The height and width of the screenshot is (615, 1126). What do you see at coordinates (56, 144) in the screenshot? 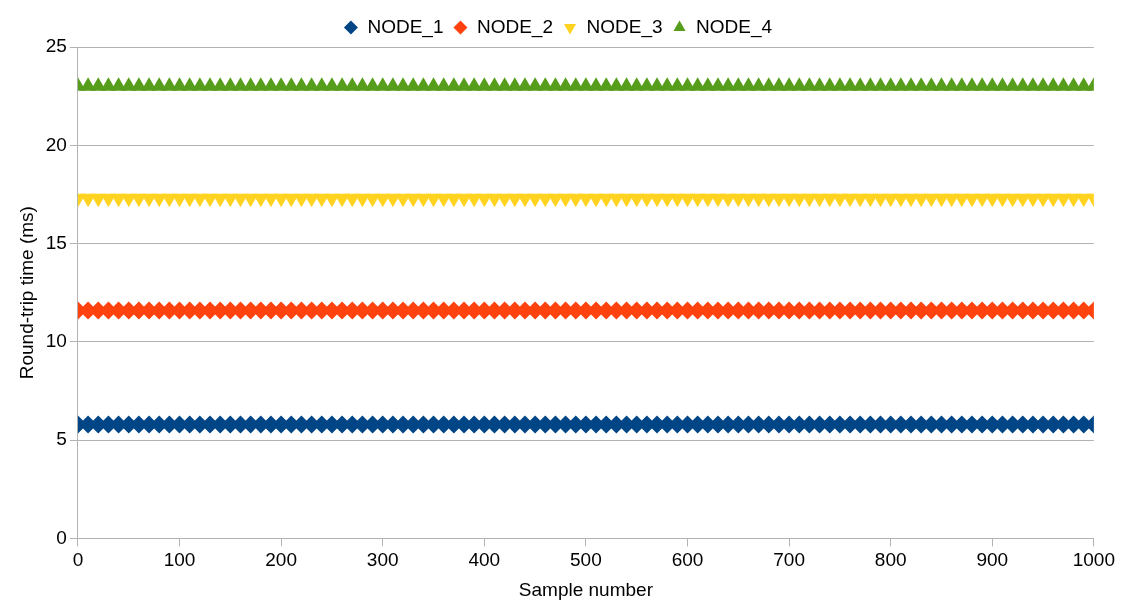
I see `y-tick-label: 20` at bounding box center [56, 144].